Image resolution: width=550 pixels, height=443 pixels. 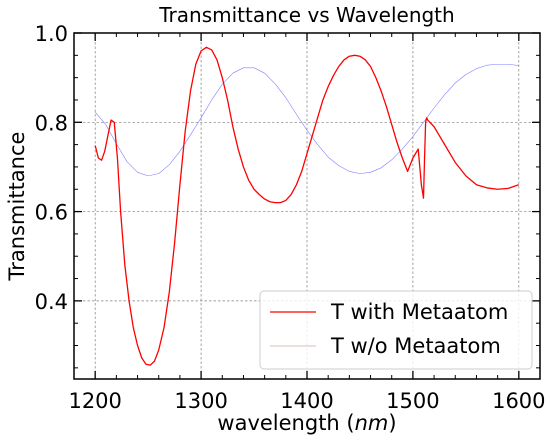 I want to click on x-tick-label: 1200, so click(x=94, y=401).